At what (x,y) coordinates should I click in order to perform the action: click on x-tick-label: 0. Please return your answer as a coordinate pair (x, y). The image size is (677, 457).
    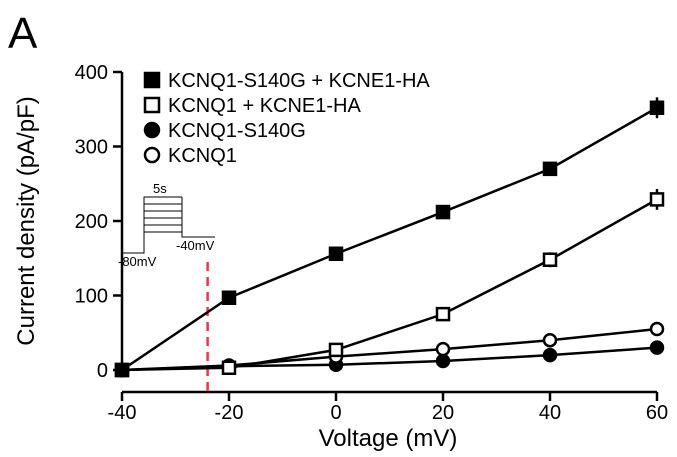
    Looking at the image, I should click on (335, 413).